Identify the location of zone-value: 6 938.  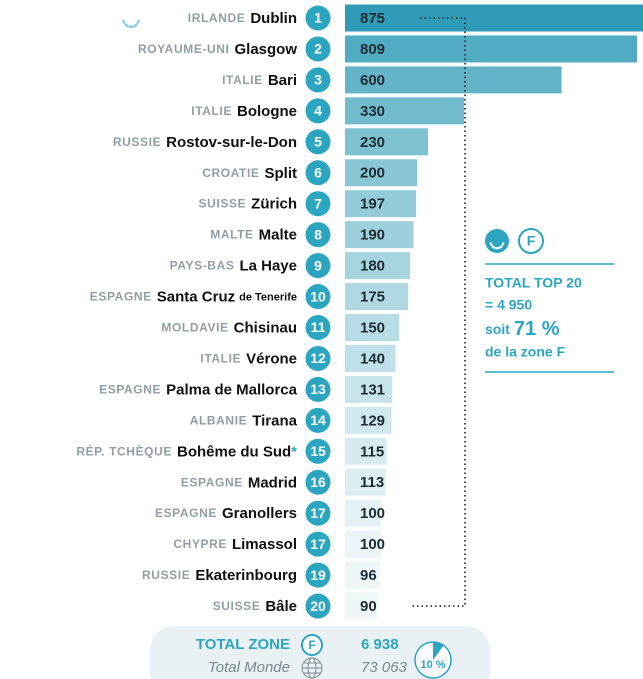
(380, 644).